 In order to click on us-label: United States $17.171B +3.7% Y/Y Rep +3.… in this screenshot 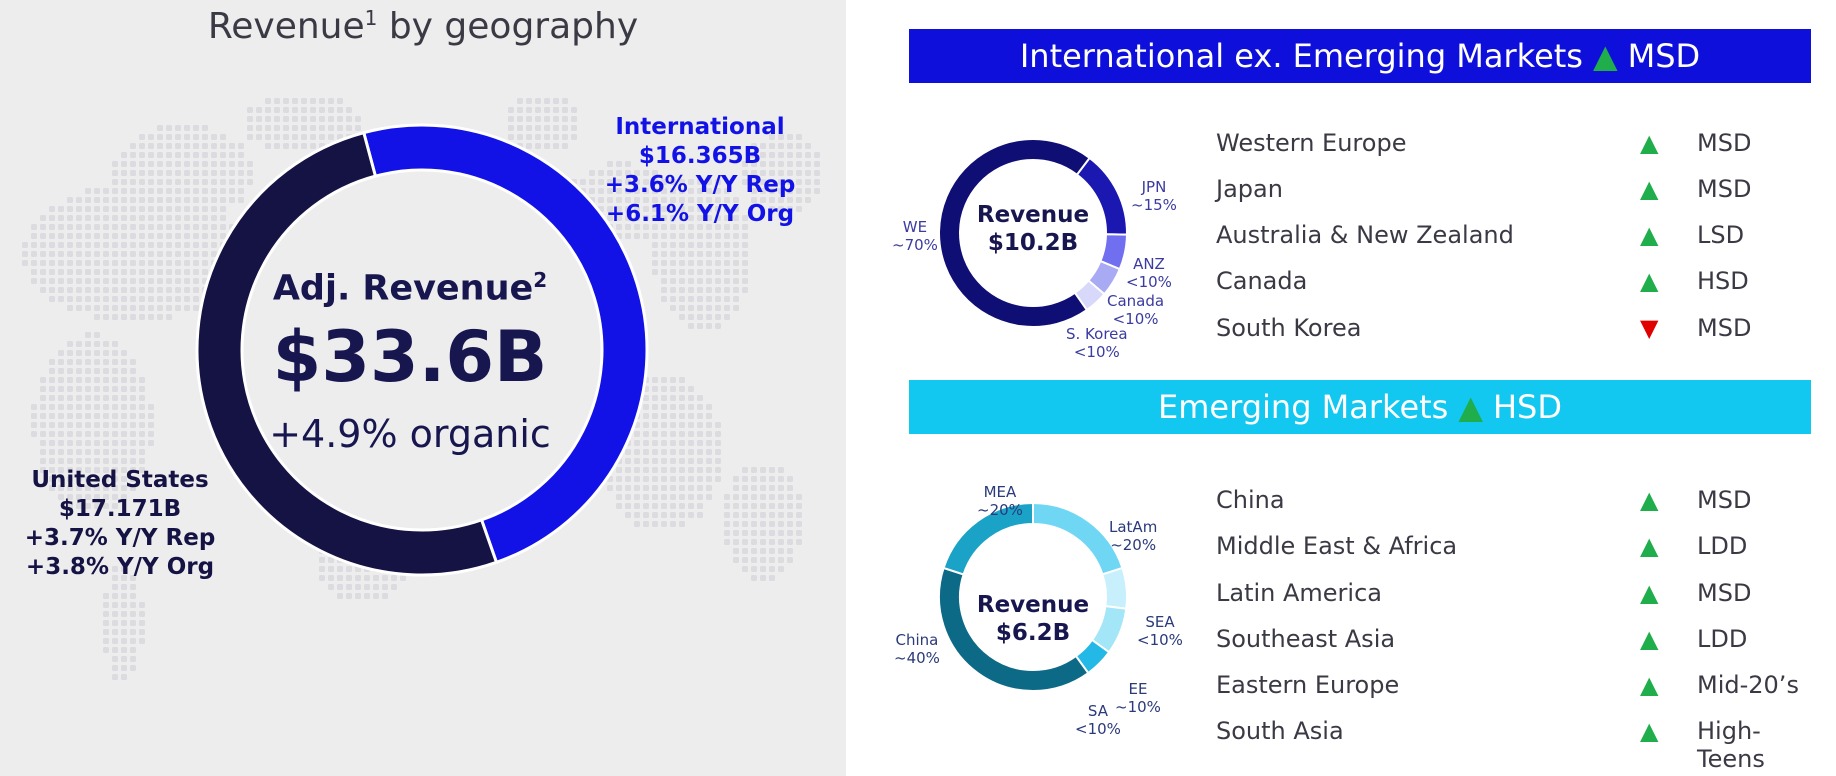, I will do `click(120, 523)`.